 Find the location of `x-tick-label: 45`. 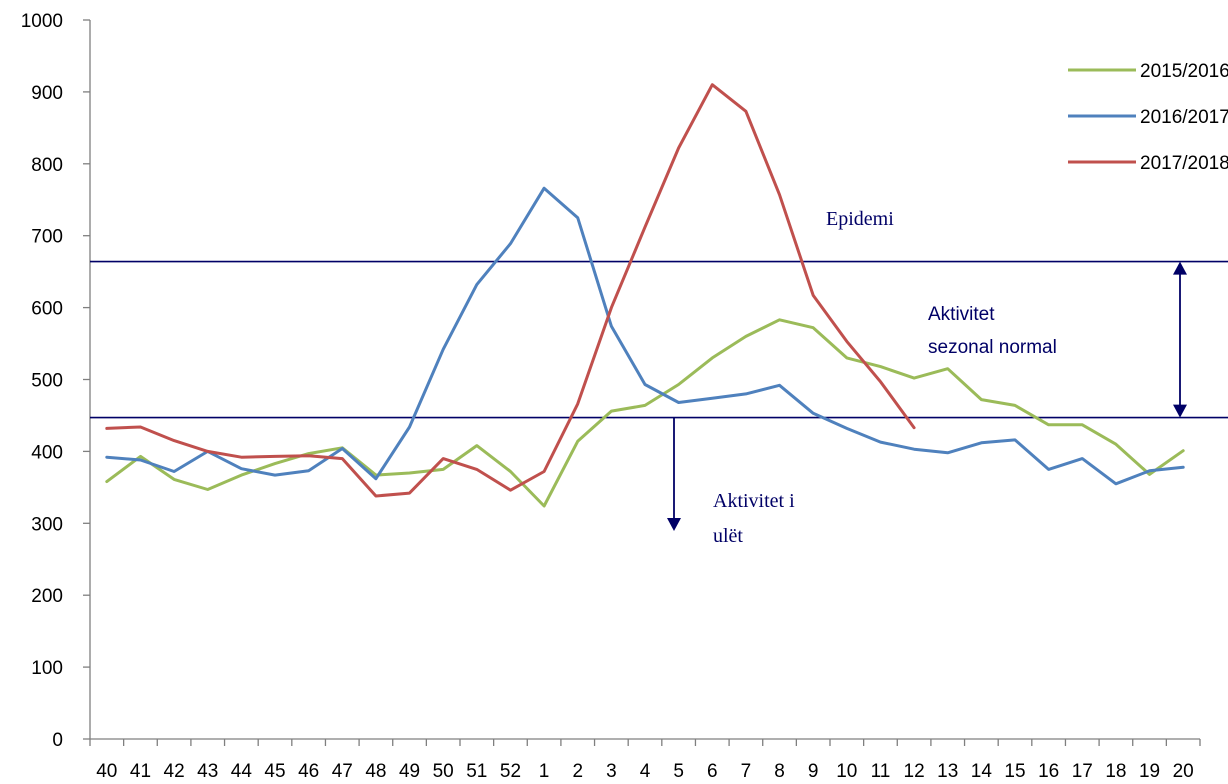

x-tick-label: 45 is located at coordinates (274, 771).